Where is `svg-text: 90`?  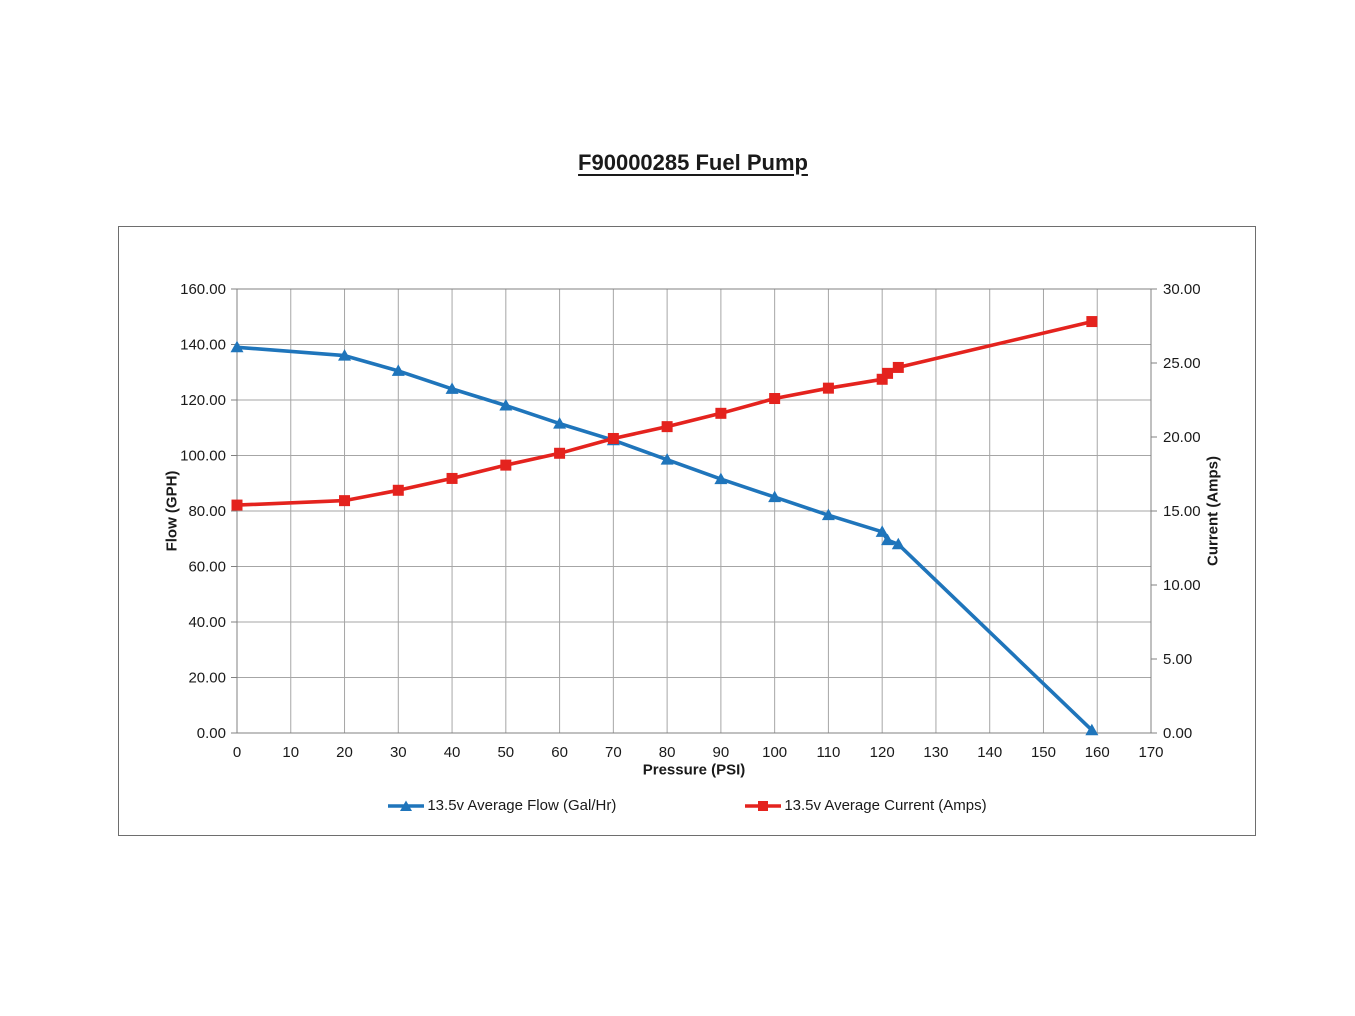 svg-text: 90 is located at coordinates (721, 752).